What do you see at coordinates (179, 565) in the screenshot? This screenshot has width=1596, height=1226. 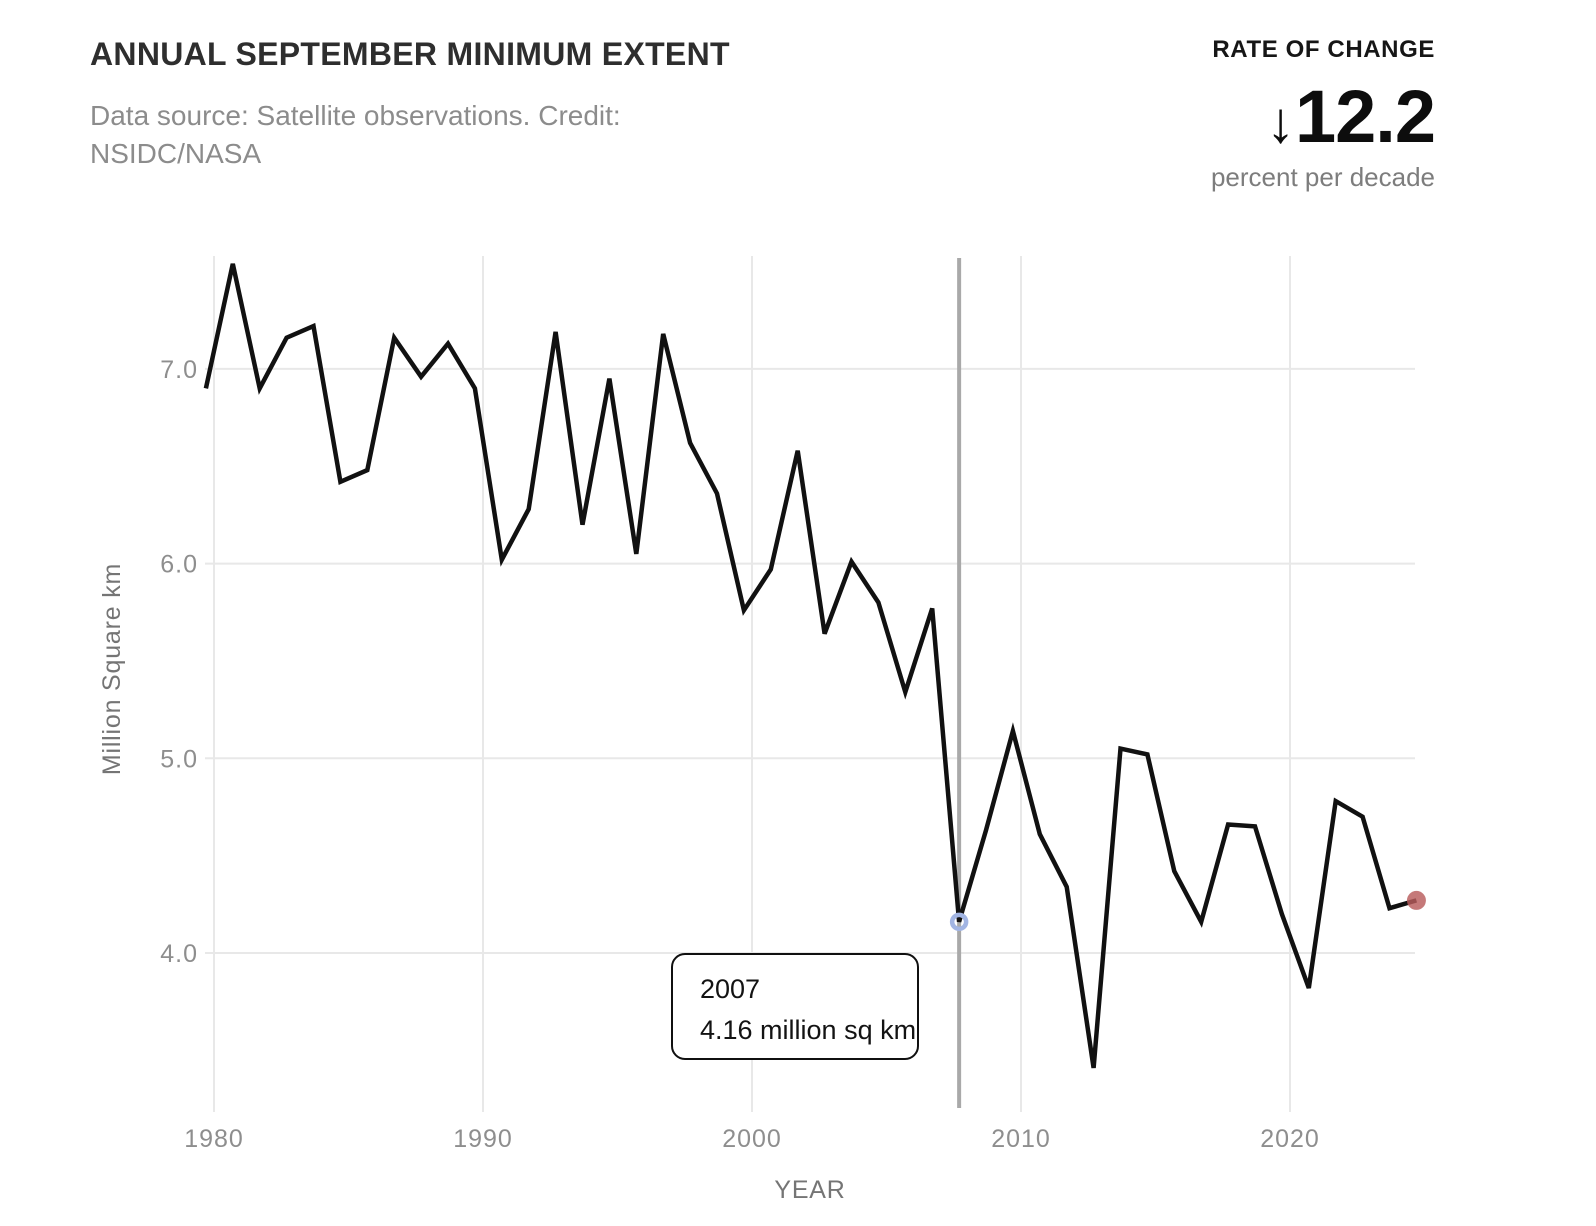 I see `y-axis-tick-label: 6.0` at bounding box center [179, 565].